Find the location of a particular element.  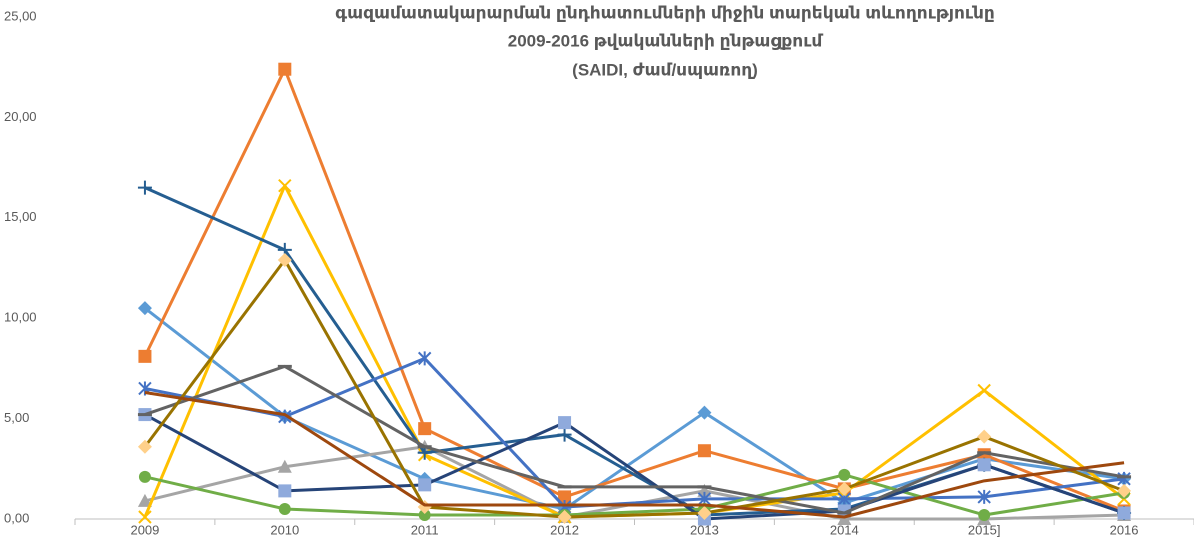

y-tick-label: 20,00 is located at coordinates (20, 116).